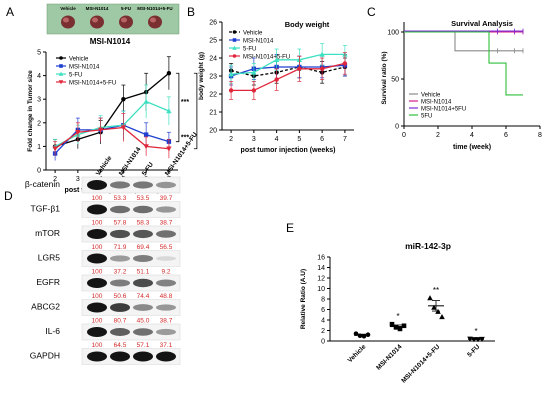 The width and height of the screenshot is (550, 408). Describe the element at coordinates (120, 223) in the screenshot. I see `band-quantification: 57.8` at that location.